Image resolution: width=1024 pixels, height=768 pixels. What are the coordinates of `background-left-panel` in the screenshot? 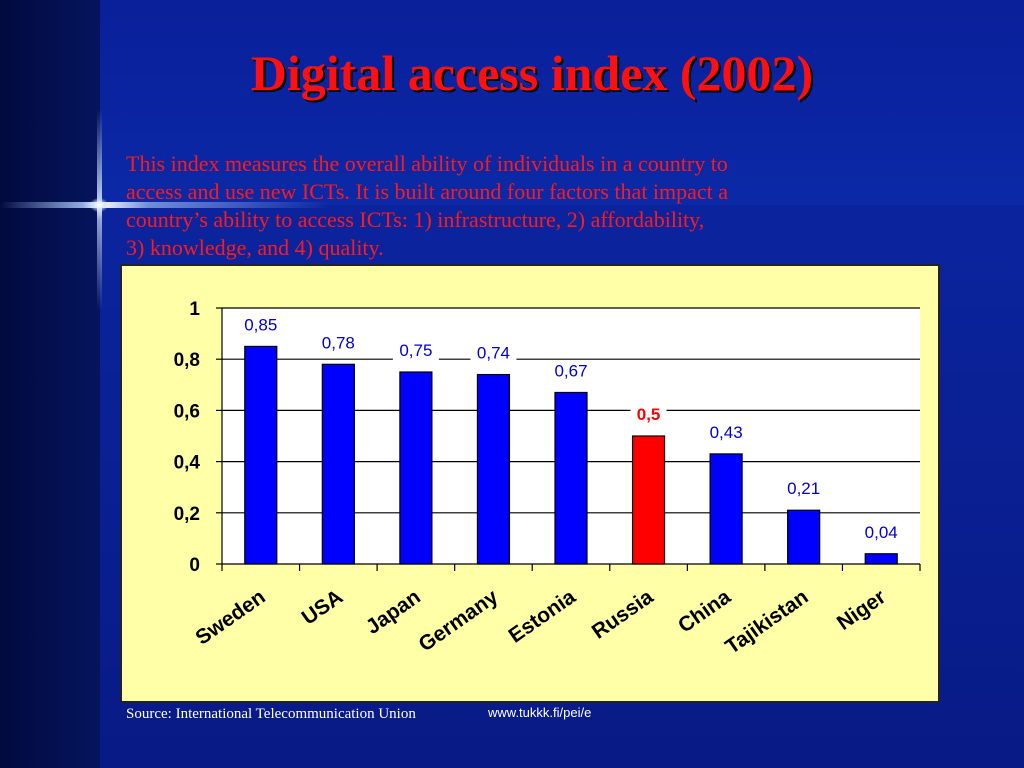 It's located at (50, 384).